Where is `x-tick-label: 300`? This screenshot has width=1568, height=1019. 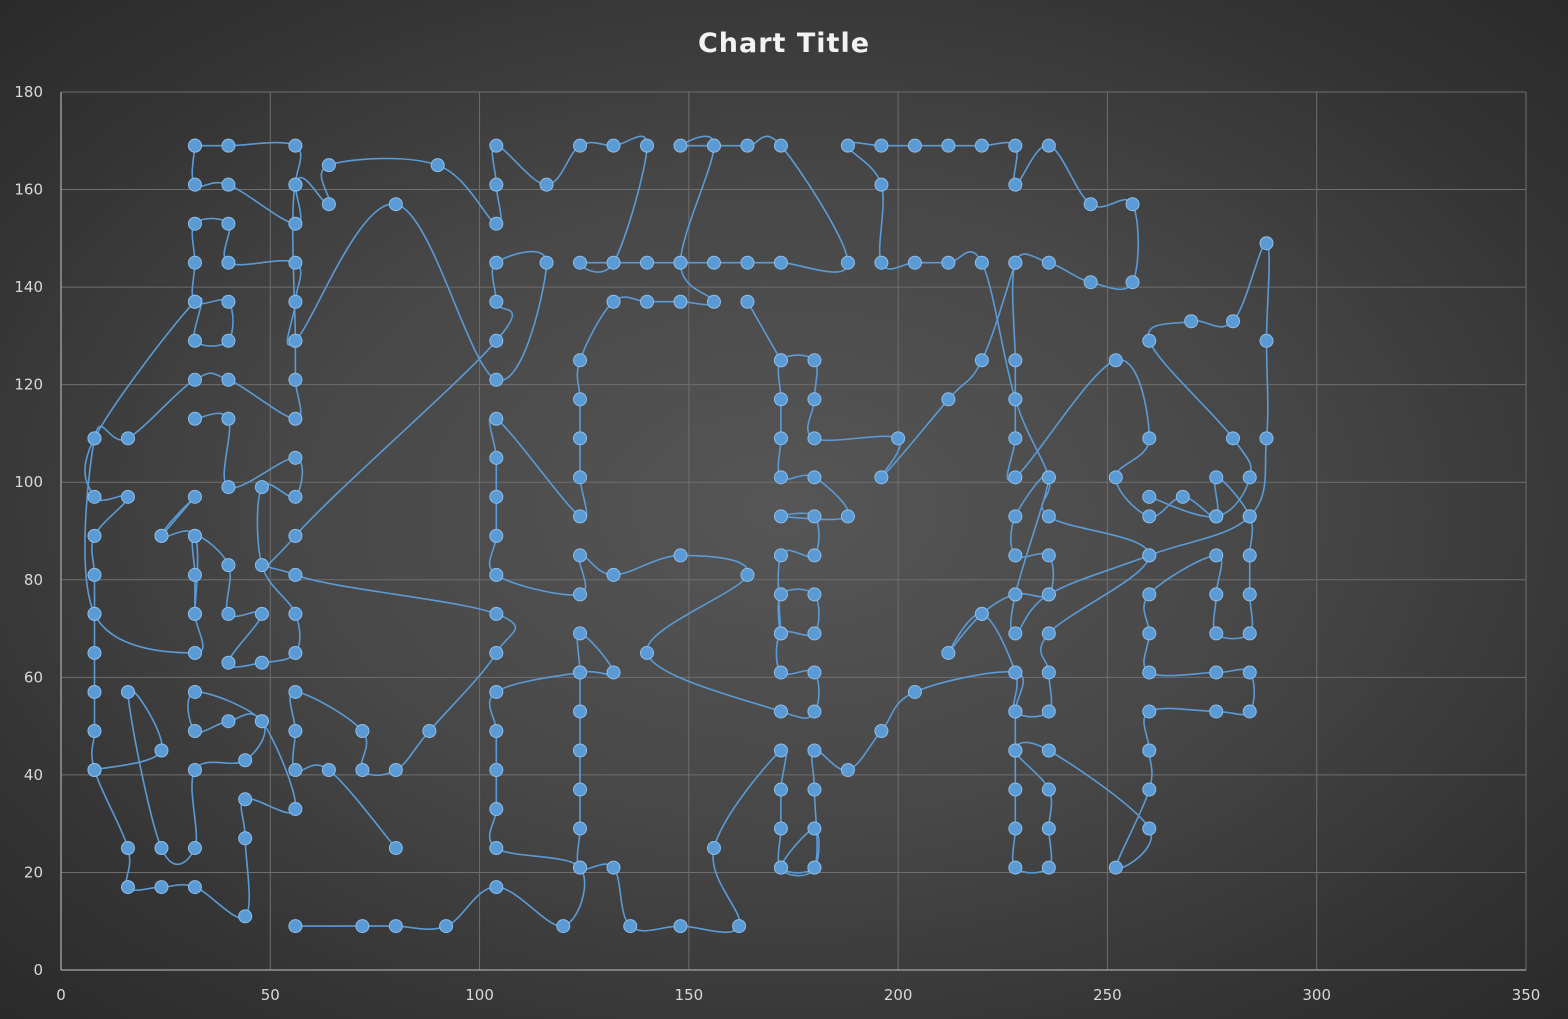 x-tick-label: 300 is located at coordinates (1316, 995).